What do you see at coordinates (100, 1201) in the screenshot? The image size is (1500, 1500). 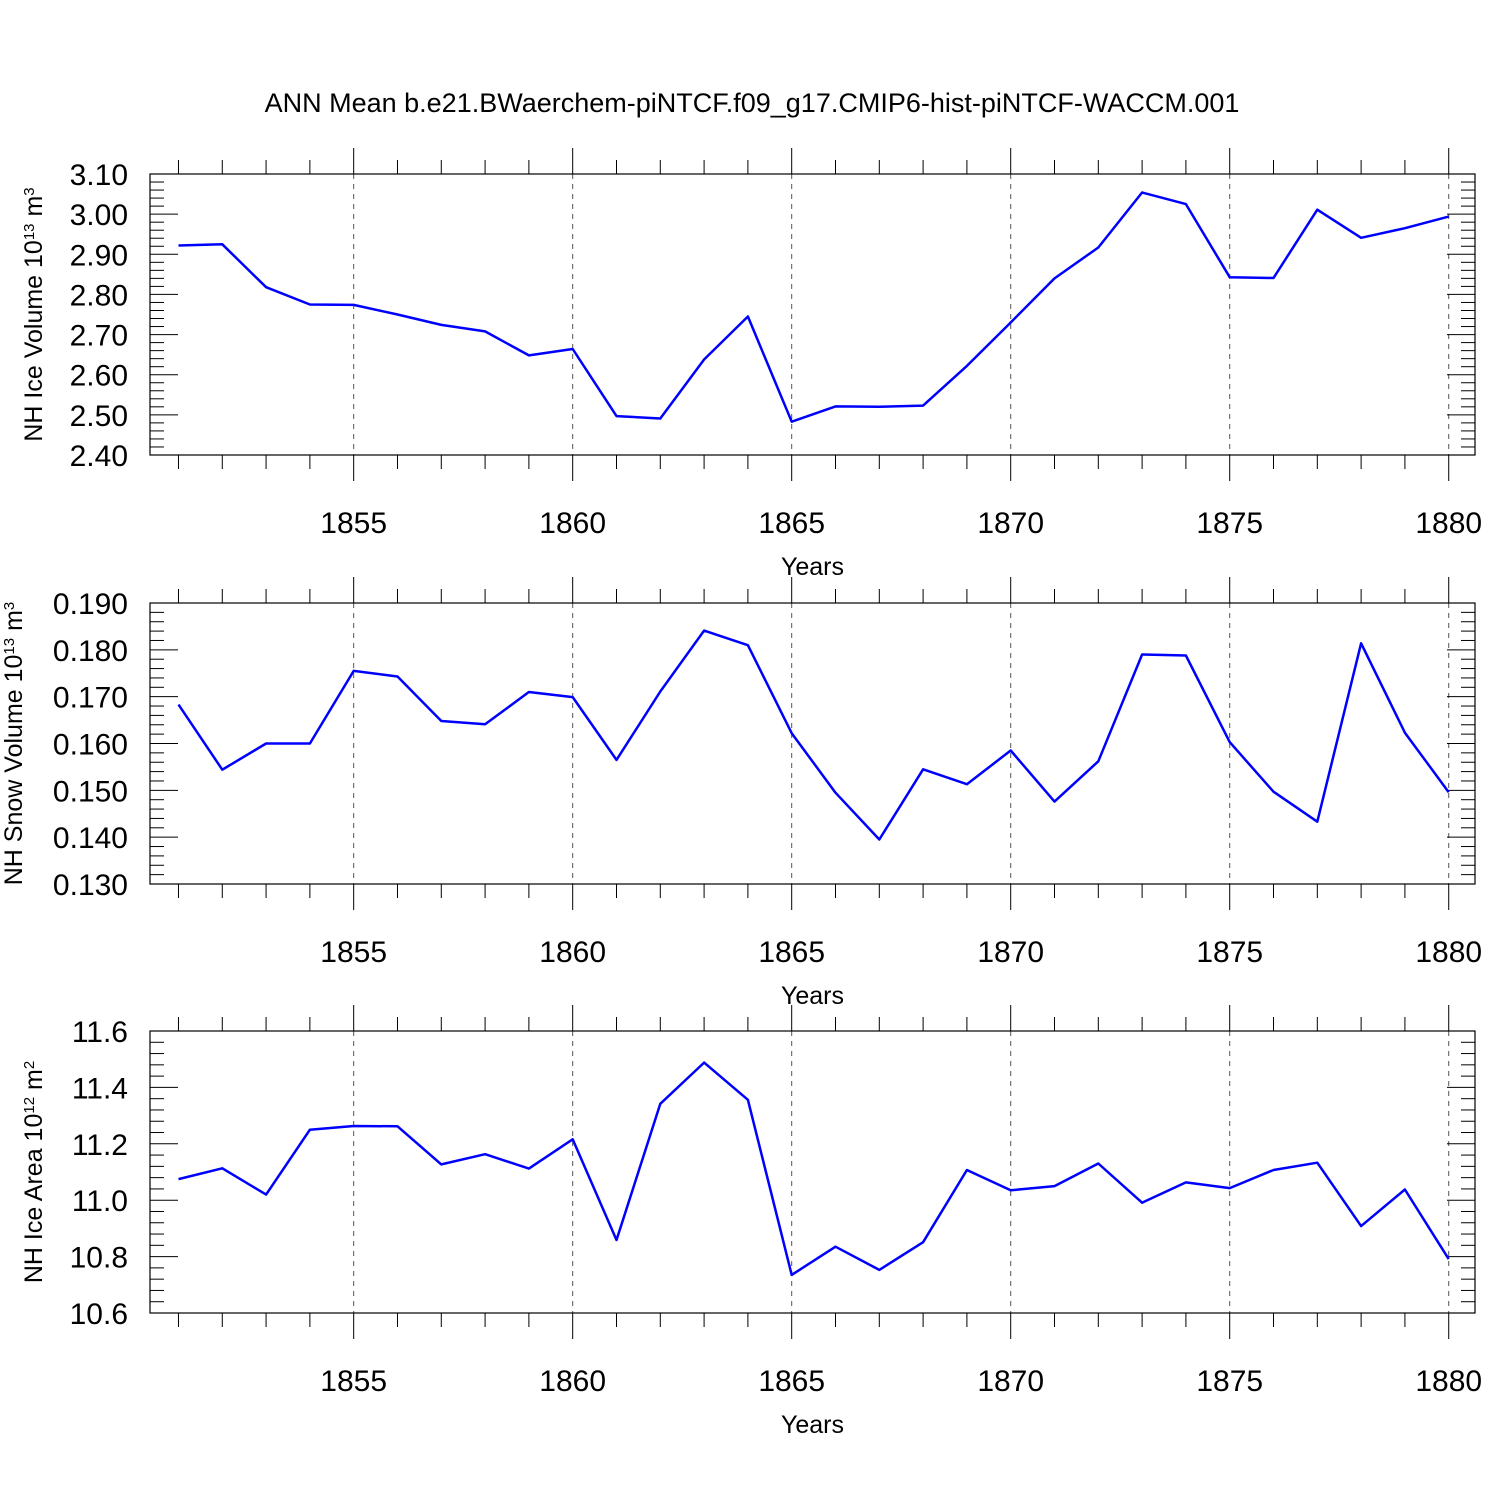 I see `y-tick-label: 11.0` at bounding box center [100, 1201].